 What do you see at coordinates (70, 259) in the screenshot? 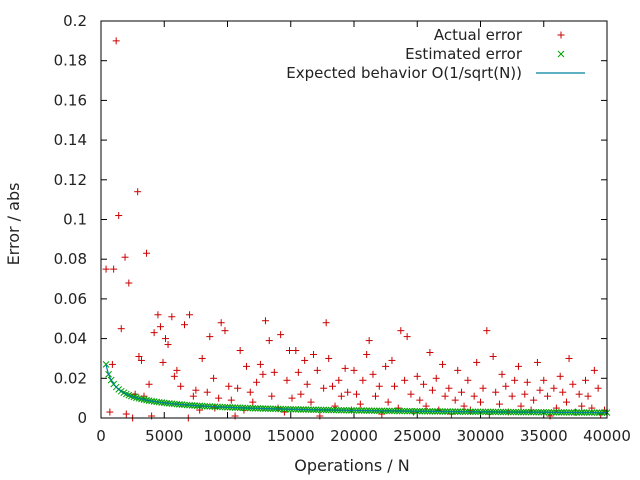
I see `y-tick-label: 0.08` at bounding box center [70, 259].